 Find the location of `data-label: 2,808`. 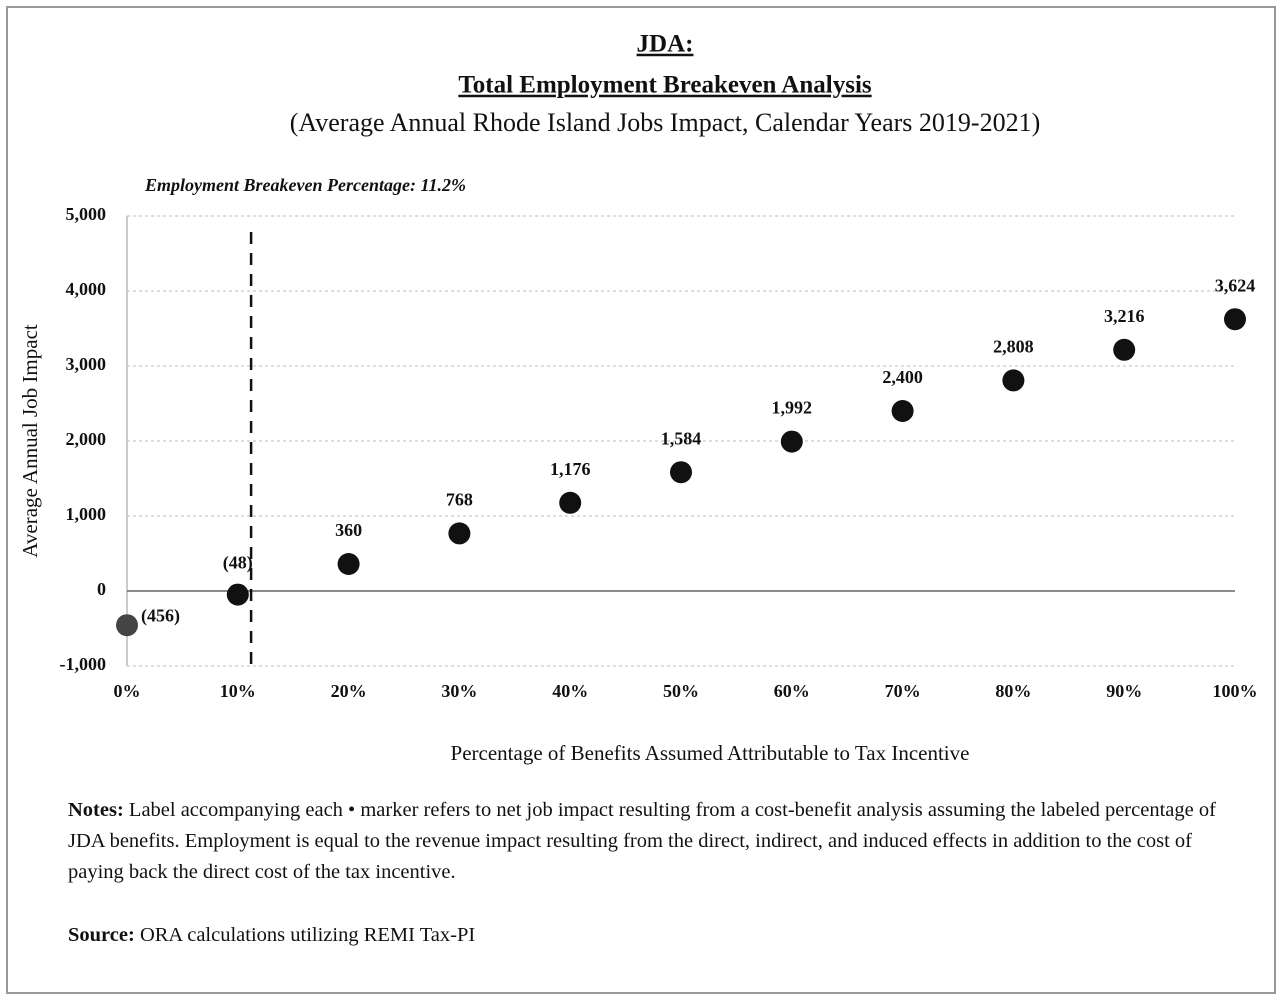

data-label: 2,808 is located at coordinates (1013, 347).